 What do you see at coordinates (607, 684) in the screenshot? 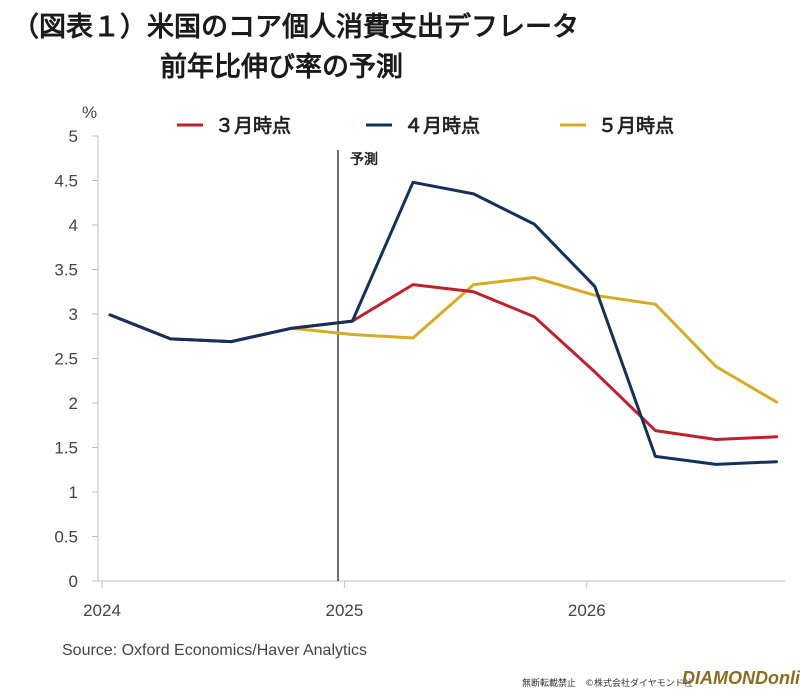
I see `copyright-note: 無断転載禁止 ©株式会社ダイヤモンド社` at bounding box center [607, 684].